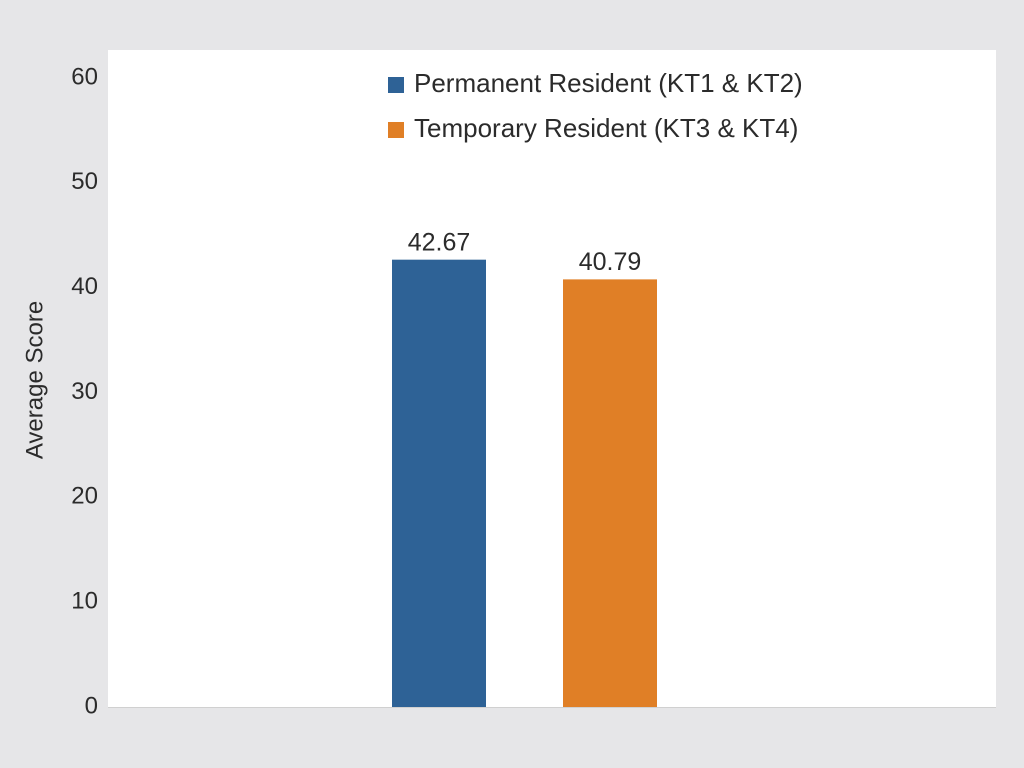 This screenshot has width=1024, height=768. I want to click on value-label: 42.67, so click(439, 242).